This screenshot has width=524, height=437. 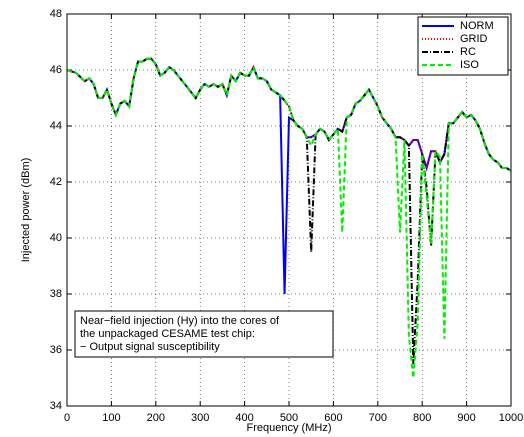 I want to click on legend-label: RC, so click(x=468, y=52).